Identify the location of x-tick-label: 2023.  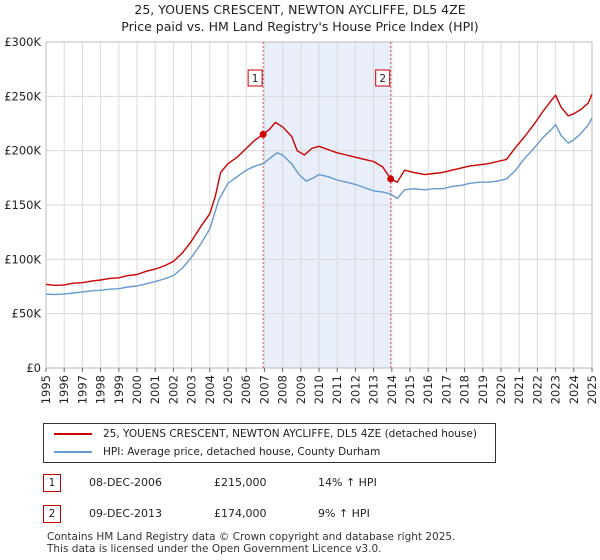
(556, 389).